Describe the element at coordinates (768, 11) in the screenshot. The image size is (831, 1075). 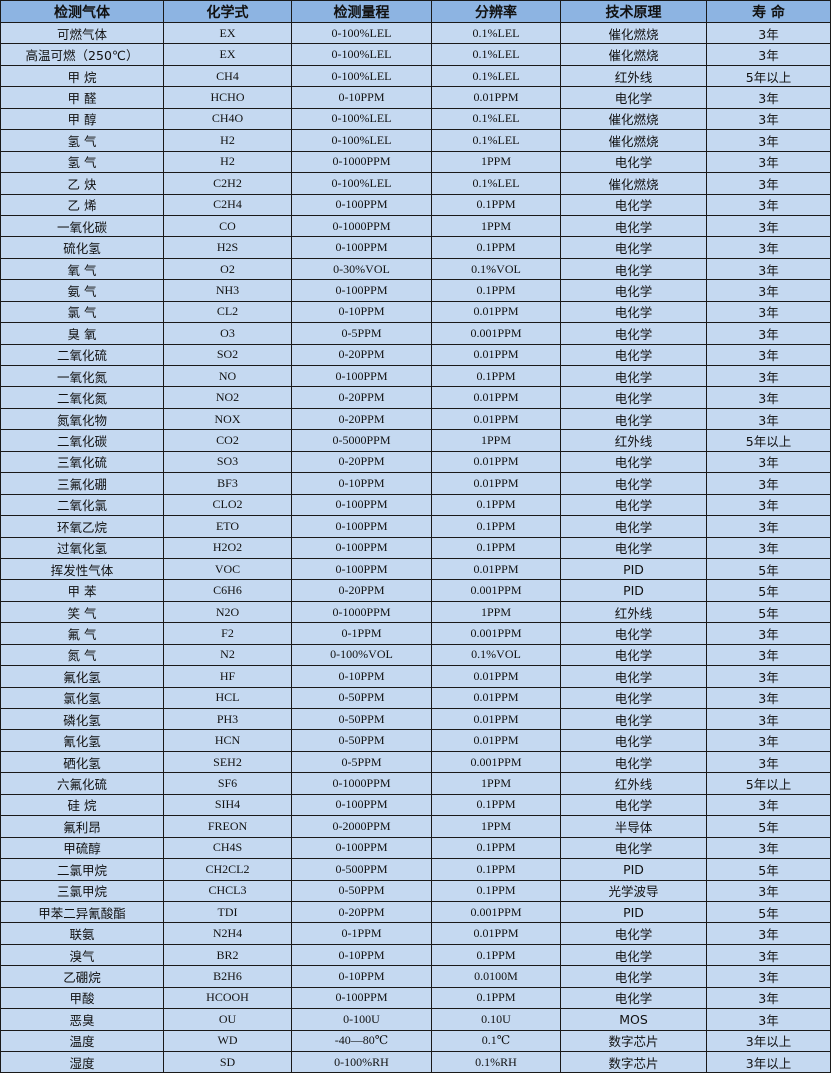
I see `header-lifetime: 寿 命` at that location.